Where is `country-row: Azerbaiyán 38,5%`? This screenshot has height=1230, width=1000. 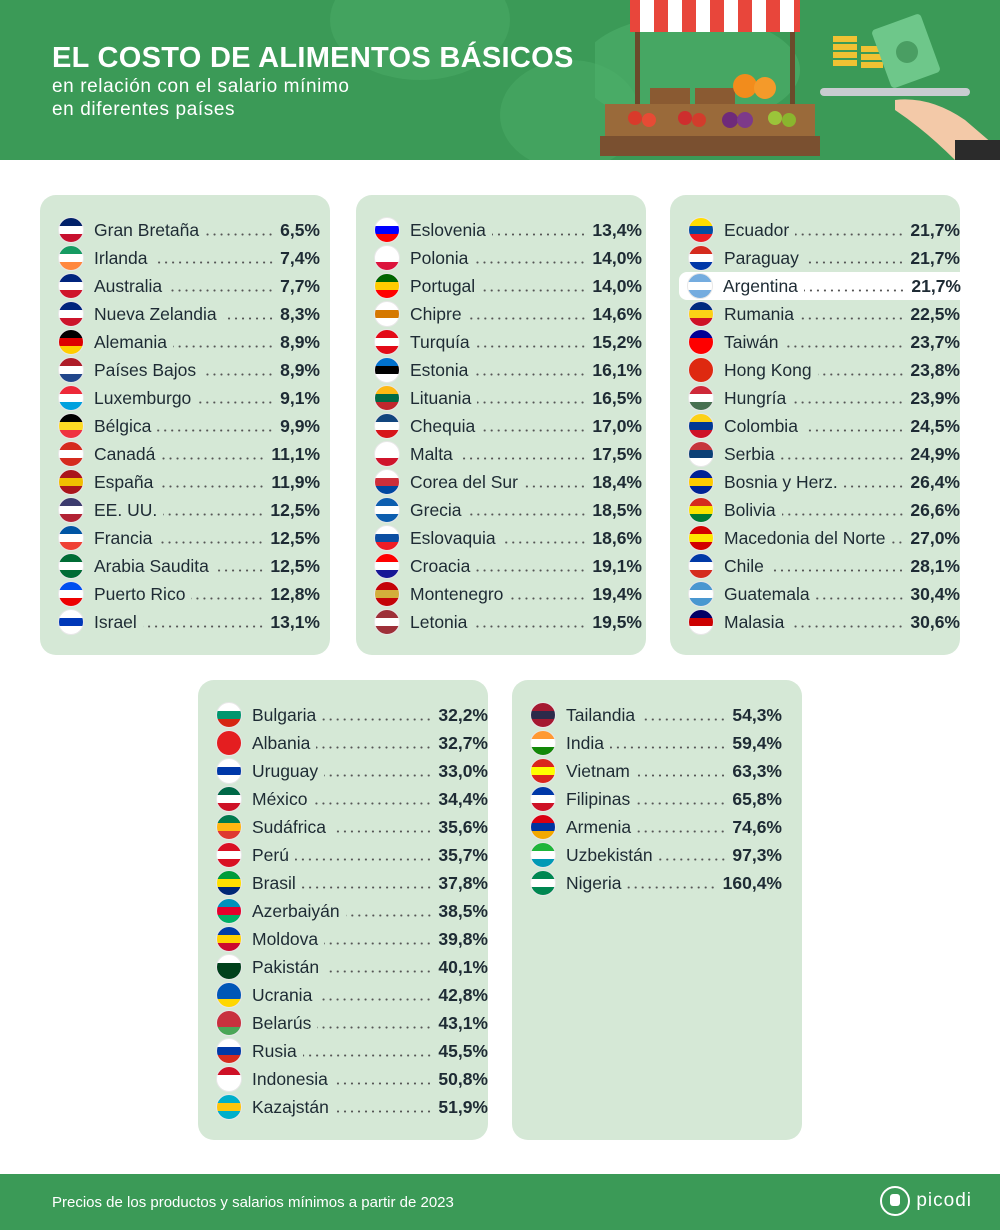 country-row: Azerbaiyán 38,5% is located at coordinates (352, 911).